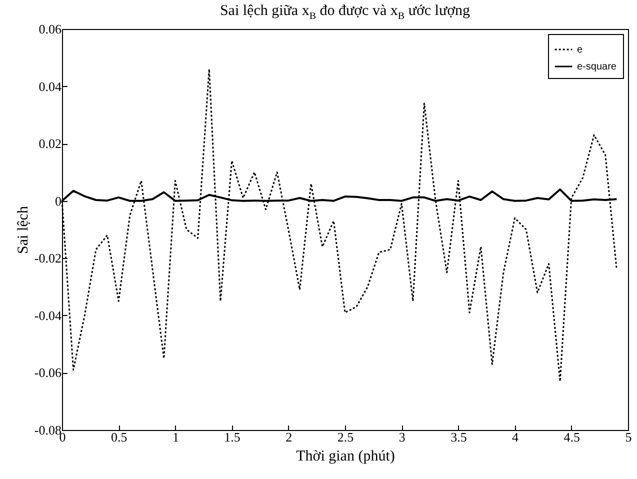  Describe the element at coordinates (23, 230) in the screenshot. I see `y-axis-title: Sai lệch` at that location.